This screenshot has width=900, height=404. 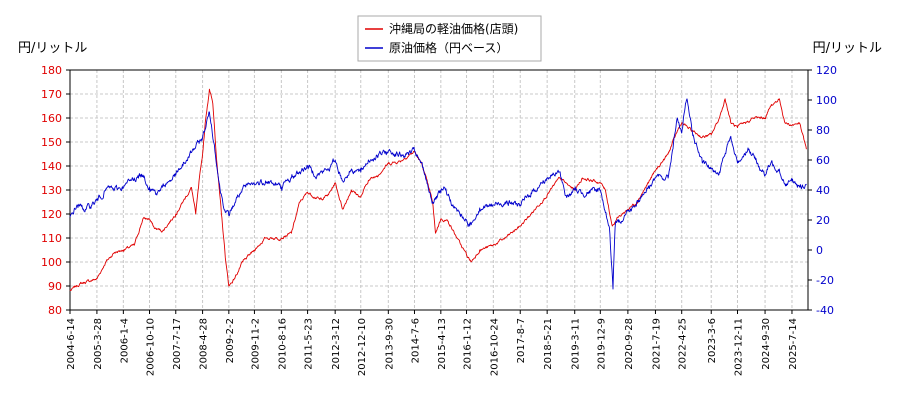 I want to click on x-tick-label: 2019-12-9, so click(x=601, y=344).